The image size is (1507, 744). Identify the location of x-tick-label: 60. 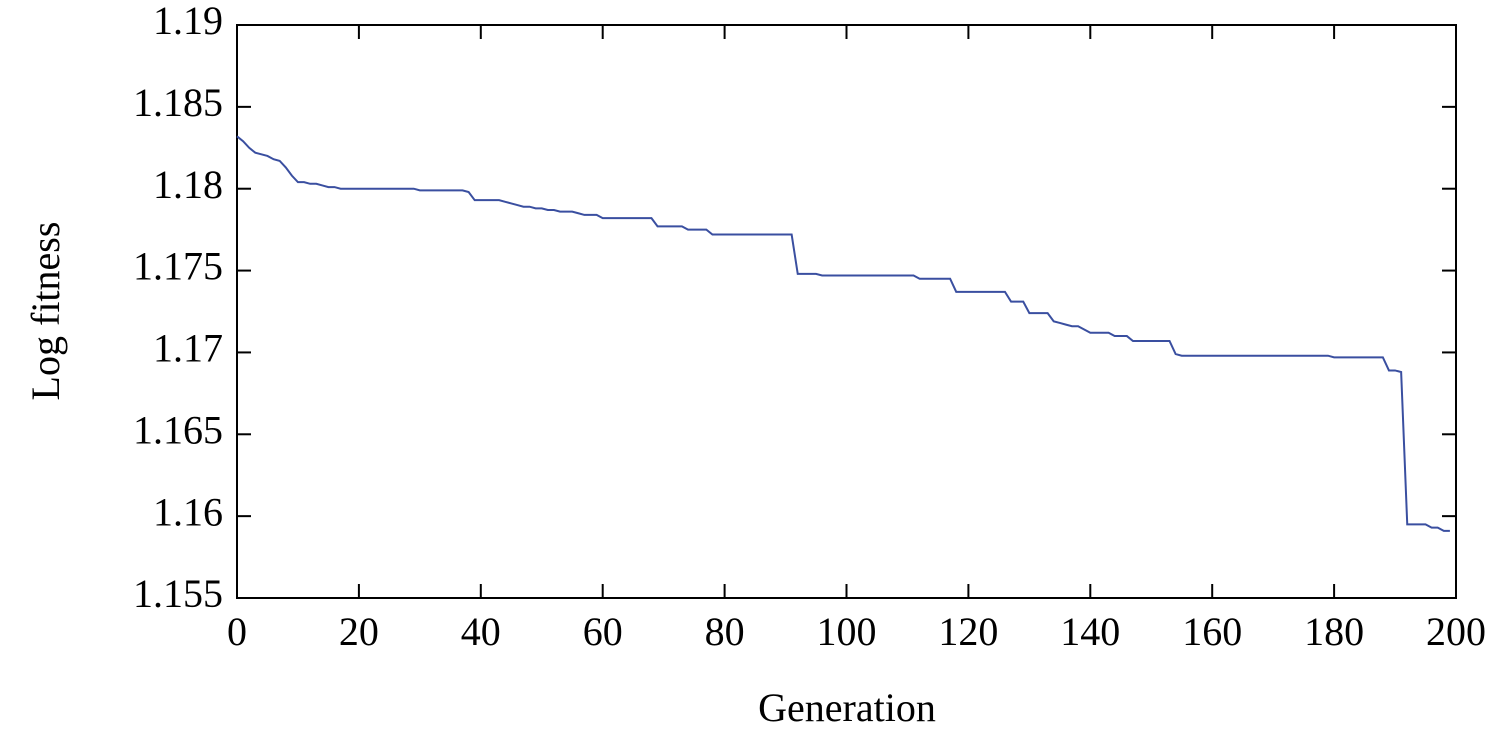
(603, 631).